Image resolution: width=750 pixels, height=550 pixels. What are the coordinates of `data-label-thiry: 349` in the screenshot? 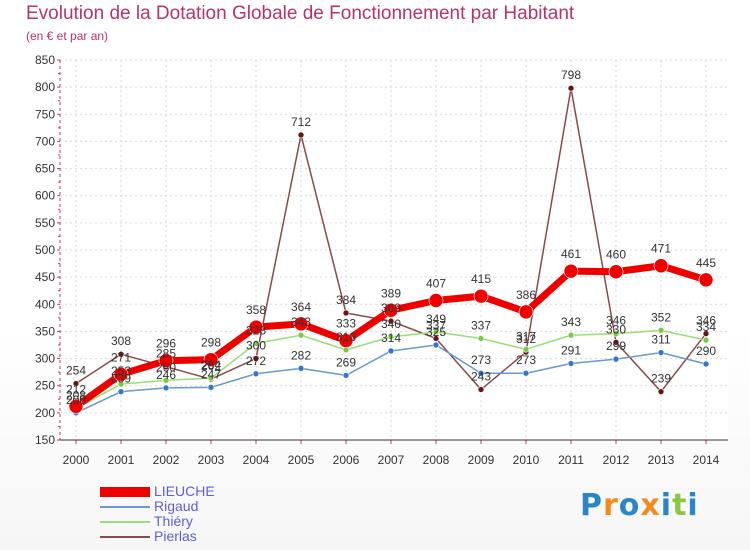 It's located at (436, 319).